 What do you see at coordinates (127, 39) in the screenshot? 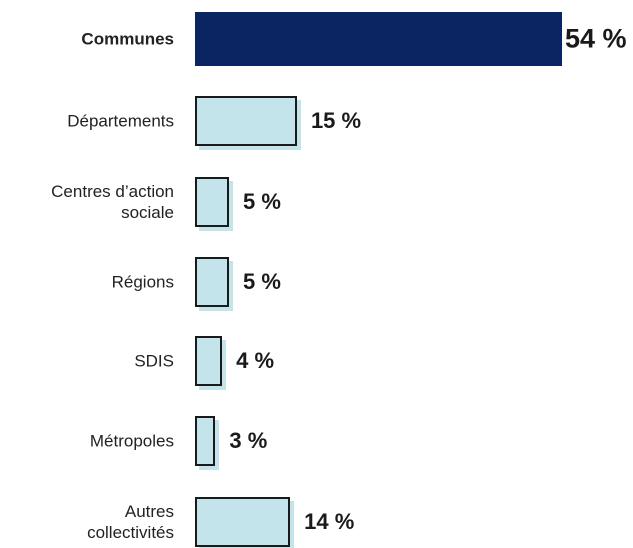
I see `category-label: Communes` at bounding box center [127, 39].